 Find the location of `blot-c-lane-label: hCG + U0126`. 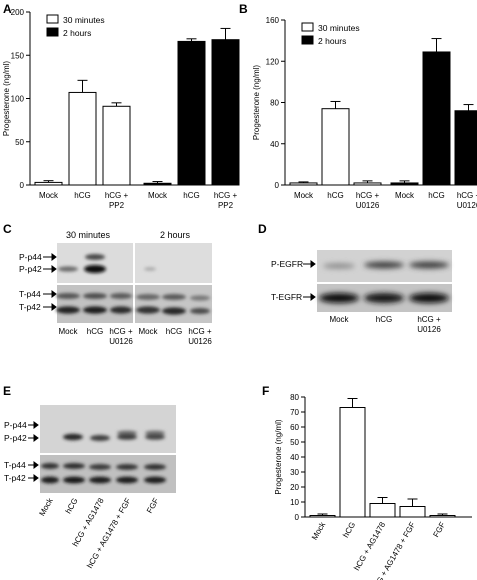

blot-c-lane-label: hCG + U0126 is located at coordinates (200, 336).